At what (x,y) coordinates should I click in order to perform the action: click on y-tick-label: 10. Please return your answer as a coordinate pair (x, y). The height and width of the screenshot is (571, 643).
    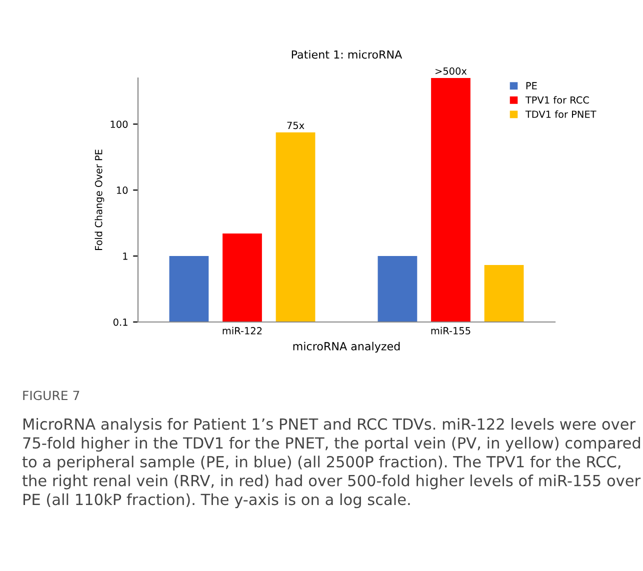
    Looking at the image, I should click on (122, 190).